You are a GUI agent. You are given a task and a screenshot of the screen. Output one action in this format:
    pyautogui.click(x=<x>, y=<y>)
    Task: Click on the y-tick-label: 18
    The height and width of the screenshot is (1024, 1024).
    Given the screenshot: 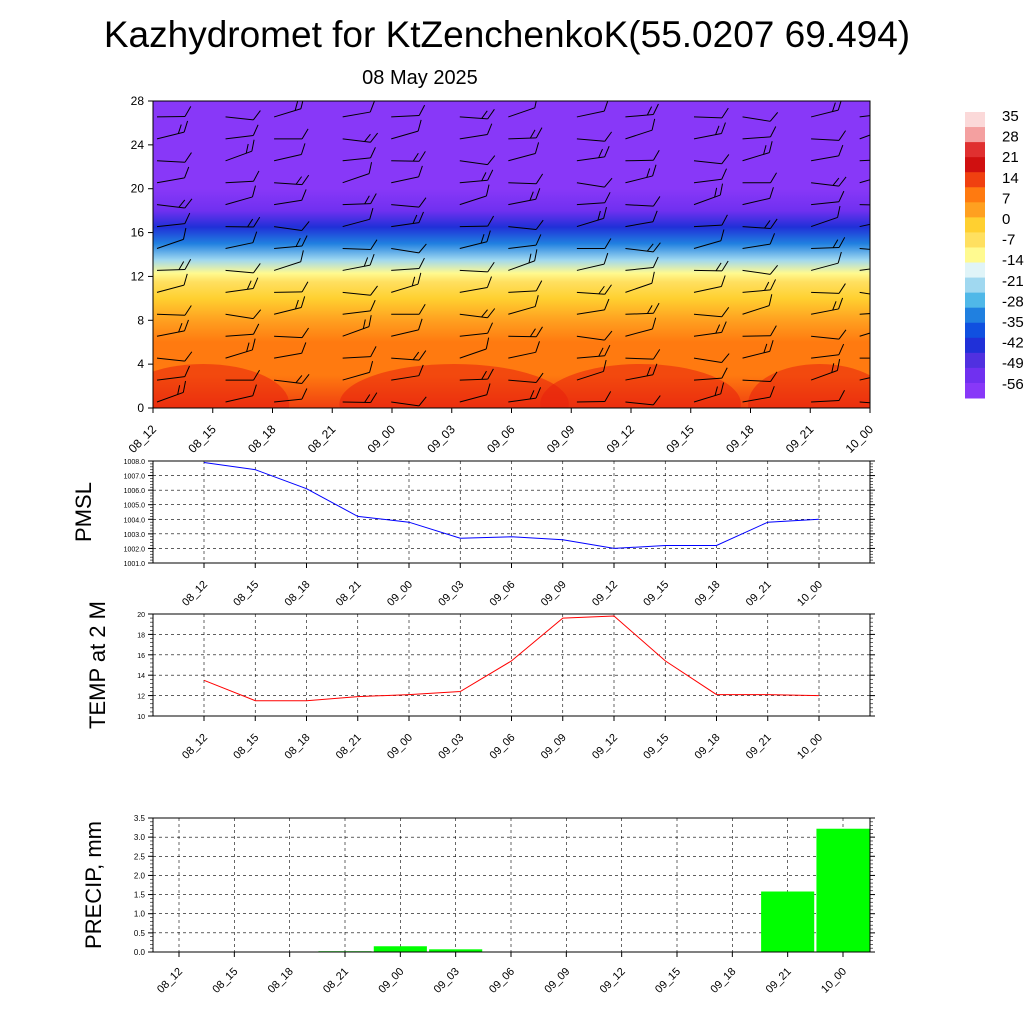 What is the action you would take?
    pyautogui.click(x=141, y=635)
    